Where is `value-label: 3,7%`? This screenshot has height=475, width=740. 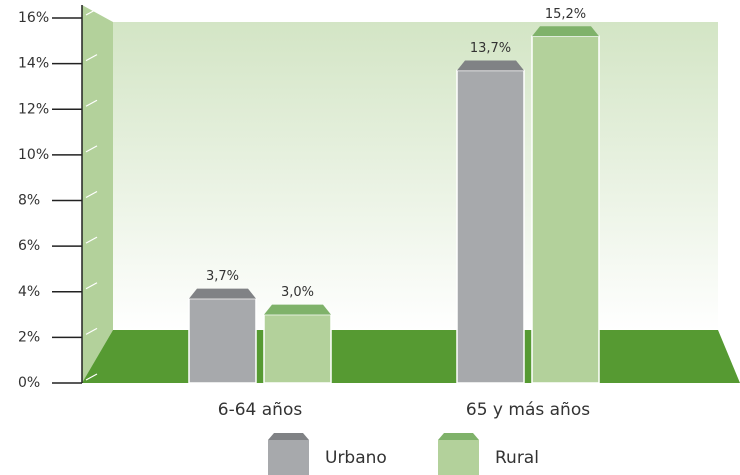 value-label: 3,7% is located at coordinates (222, 276).